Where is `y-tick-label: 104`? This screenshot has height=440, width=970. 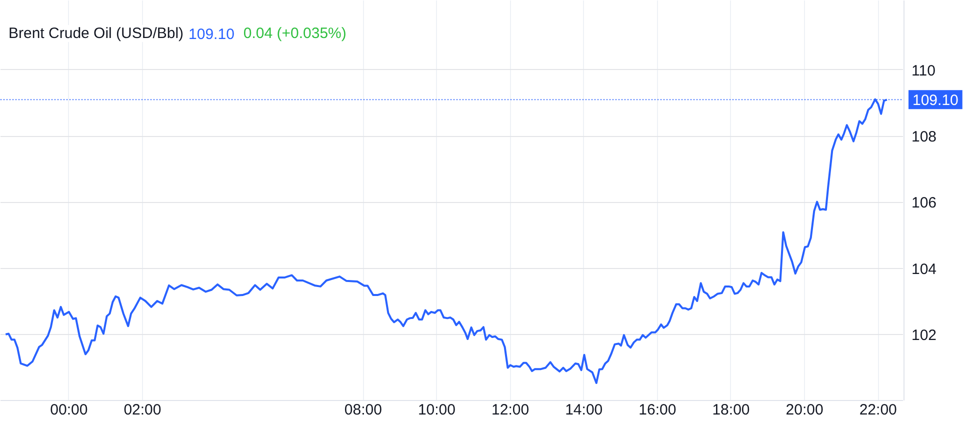 y-tick-label: 104 is located at coordinates (924, 269).